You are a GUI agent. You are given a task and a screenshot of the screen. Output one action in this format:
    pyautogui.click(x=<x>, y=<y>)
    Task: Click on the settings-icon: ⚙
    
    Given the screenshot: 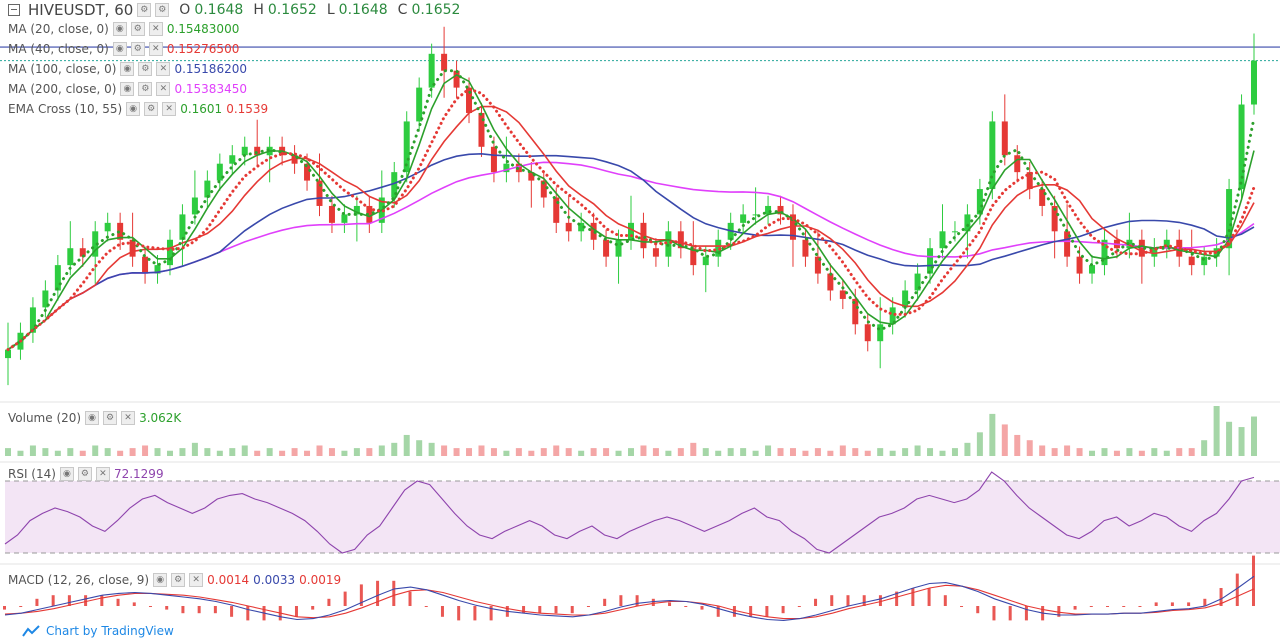 What is the action you would take?
    pyautogui.click(x=162, y=10)
    